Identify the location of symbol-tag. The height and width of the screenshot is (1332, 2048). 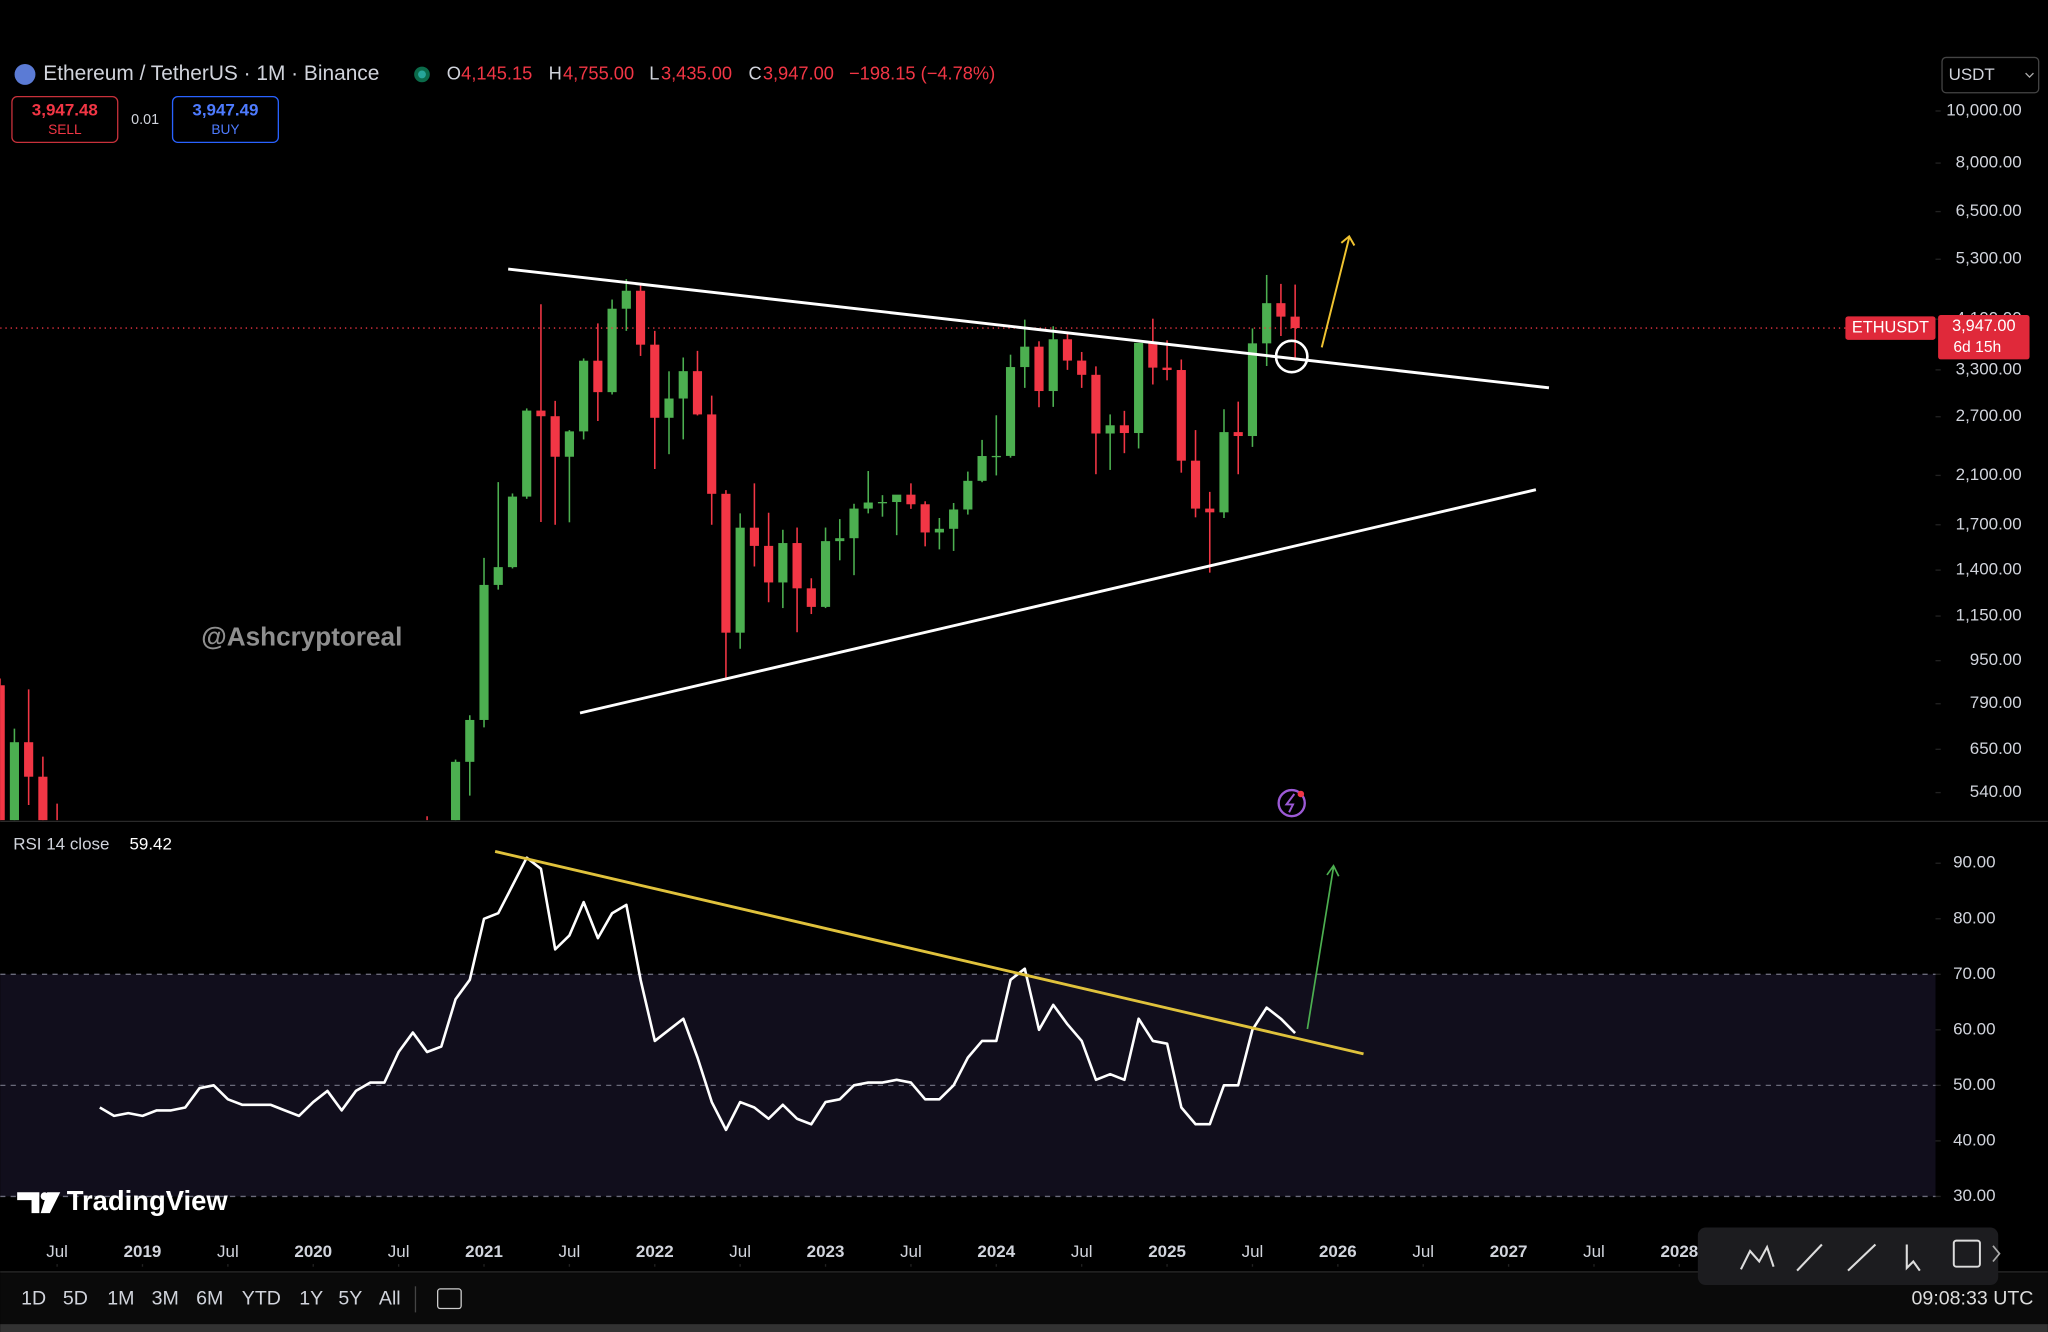
(1890, 328).